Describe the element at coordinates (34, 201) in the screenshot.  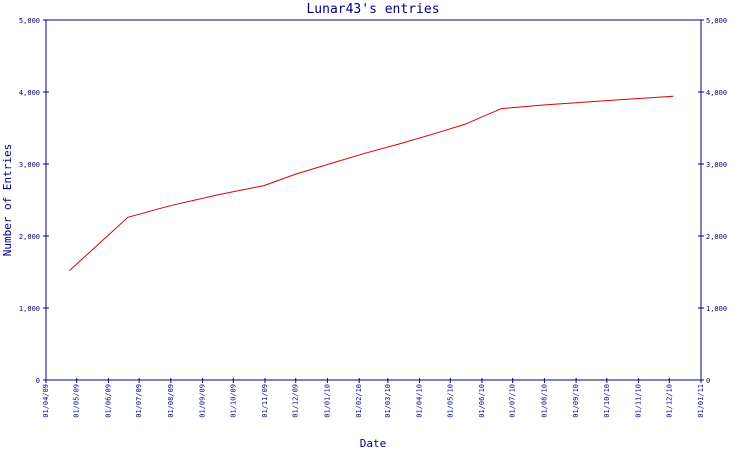
I see `y-axis-left: 0 1,000 2,000 3,000 4,000 5,000` at that location.